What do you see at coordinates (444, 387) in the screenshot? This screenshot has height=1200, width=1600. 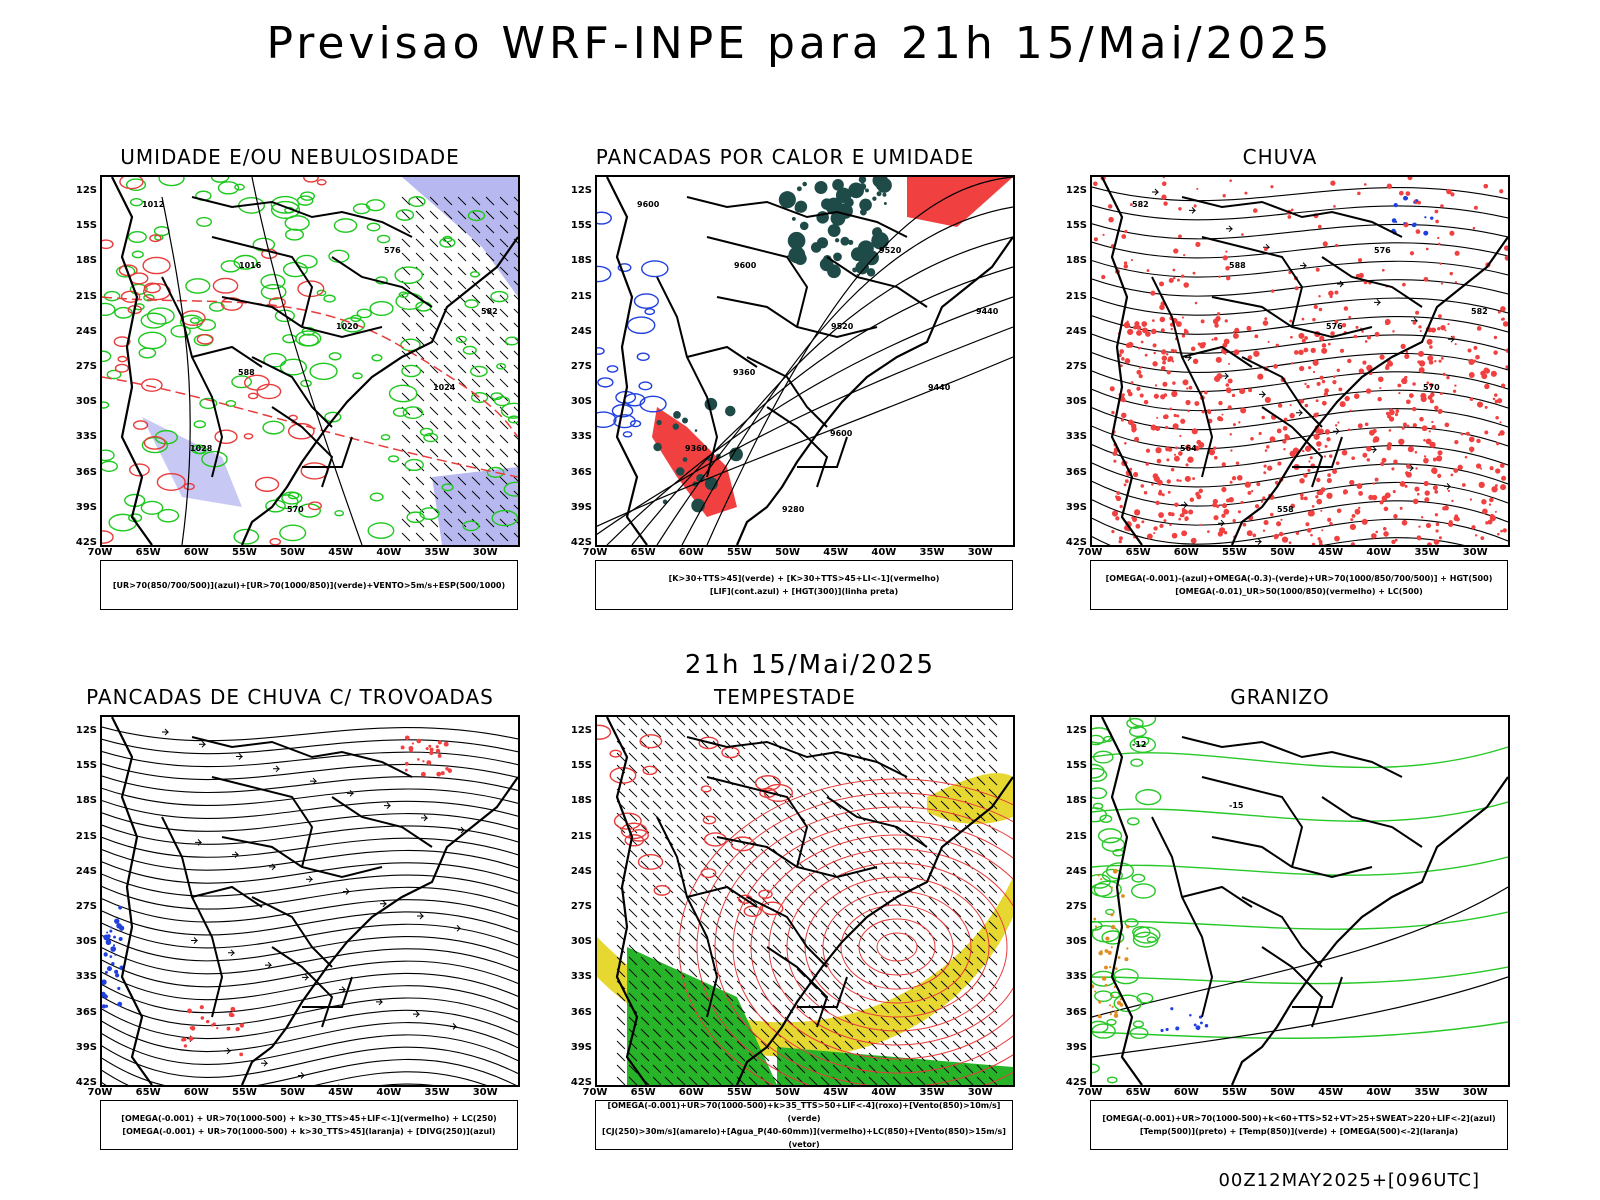 I see `contour-label: 1024` at bounding box center [444, 387].